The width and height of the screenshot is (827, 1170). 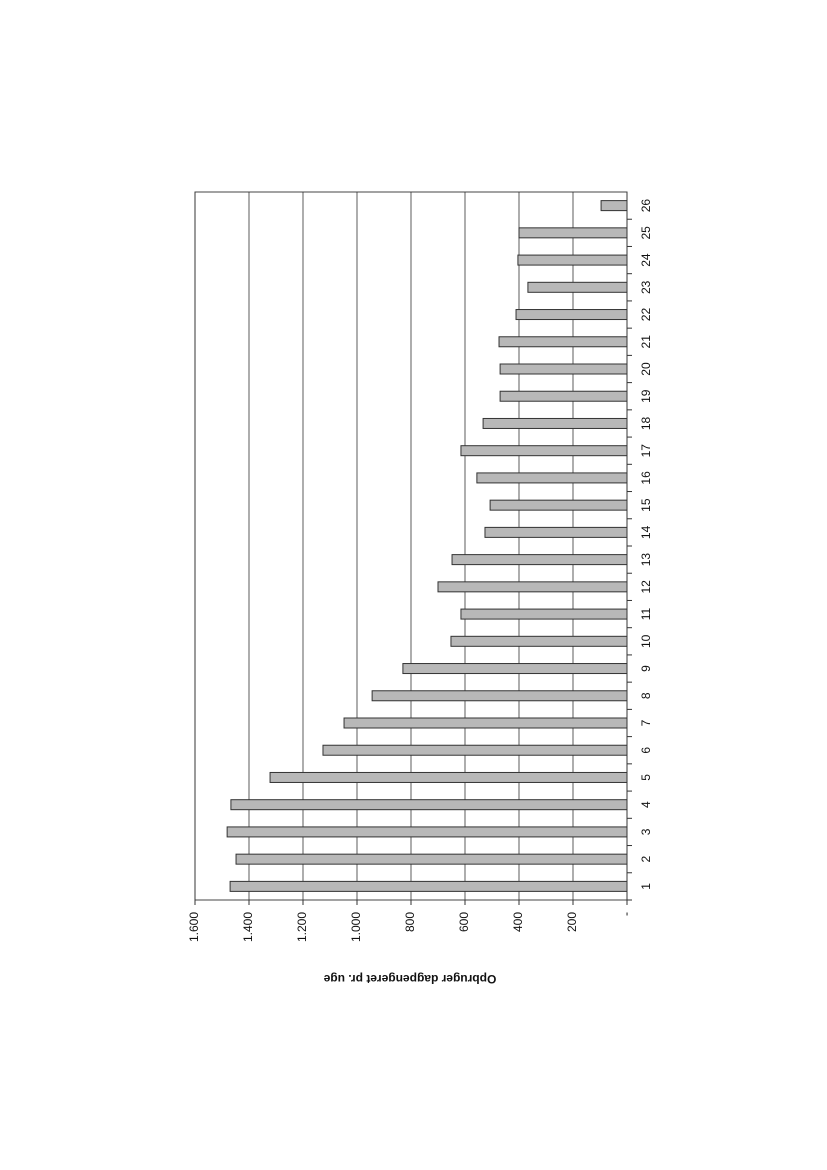 I want to click on value-tick-label: 200, so click(x=572, y=922).